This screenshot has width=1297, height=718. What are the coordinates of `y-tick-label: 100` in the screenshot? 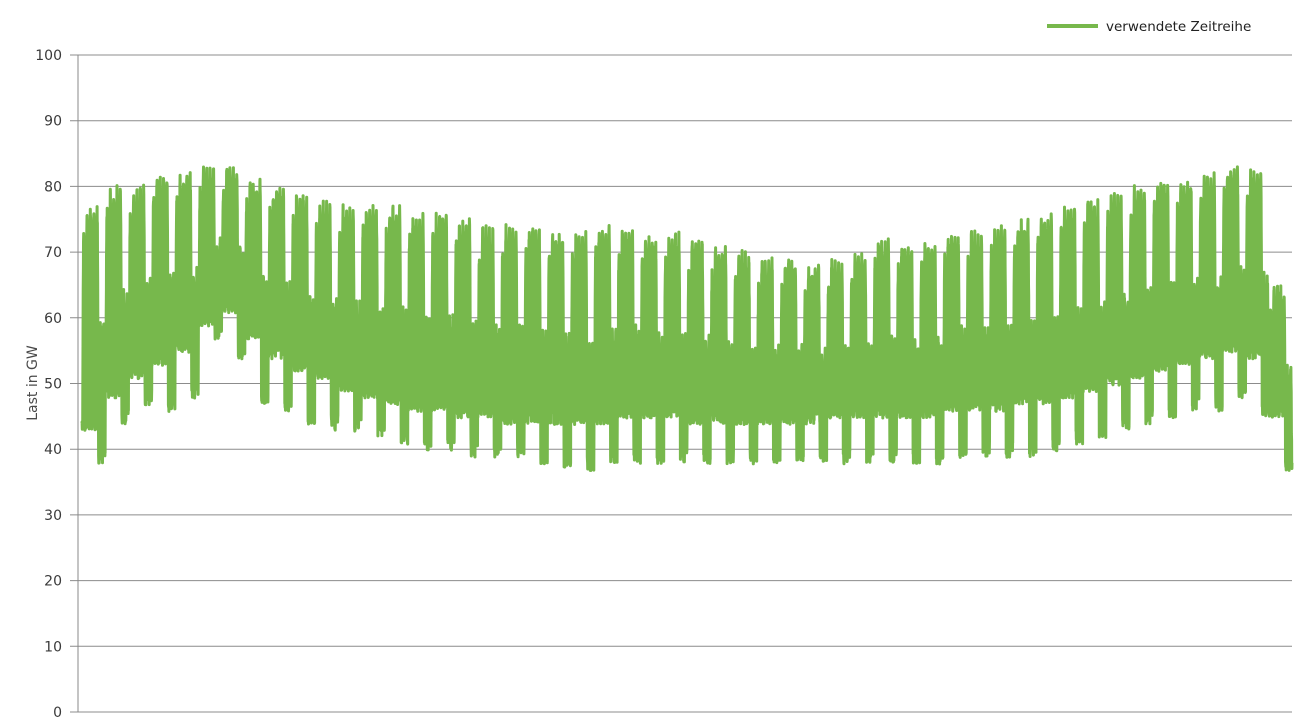 It's located at (48, 56).